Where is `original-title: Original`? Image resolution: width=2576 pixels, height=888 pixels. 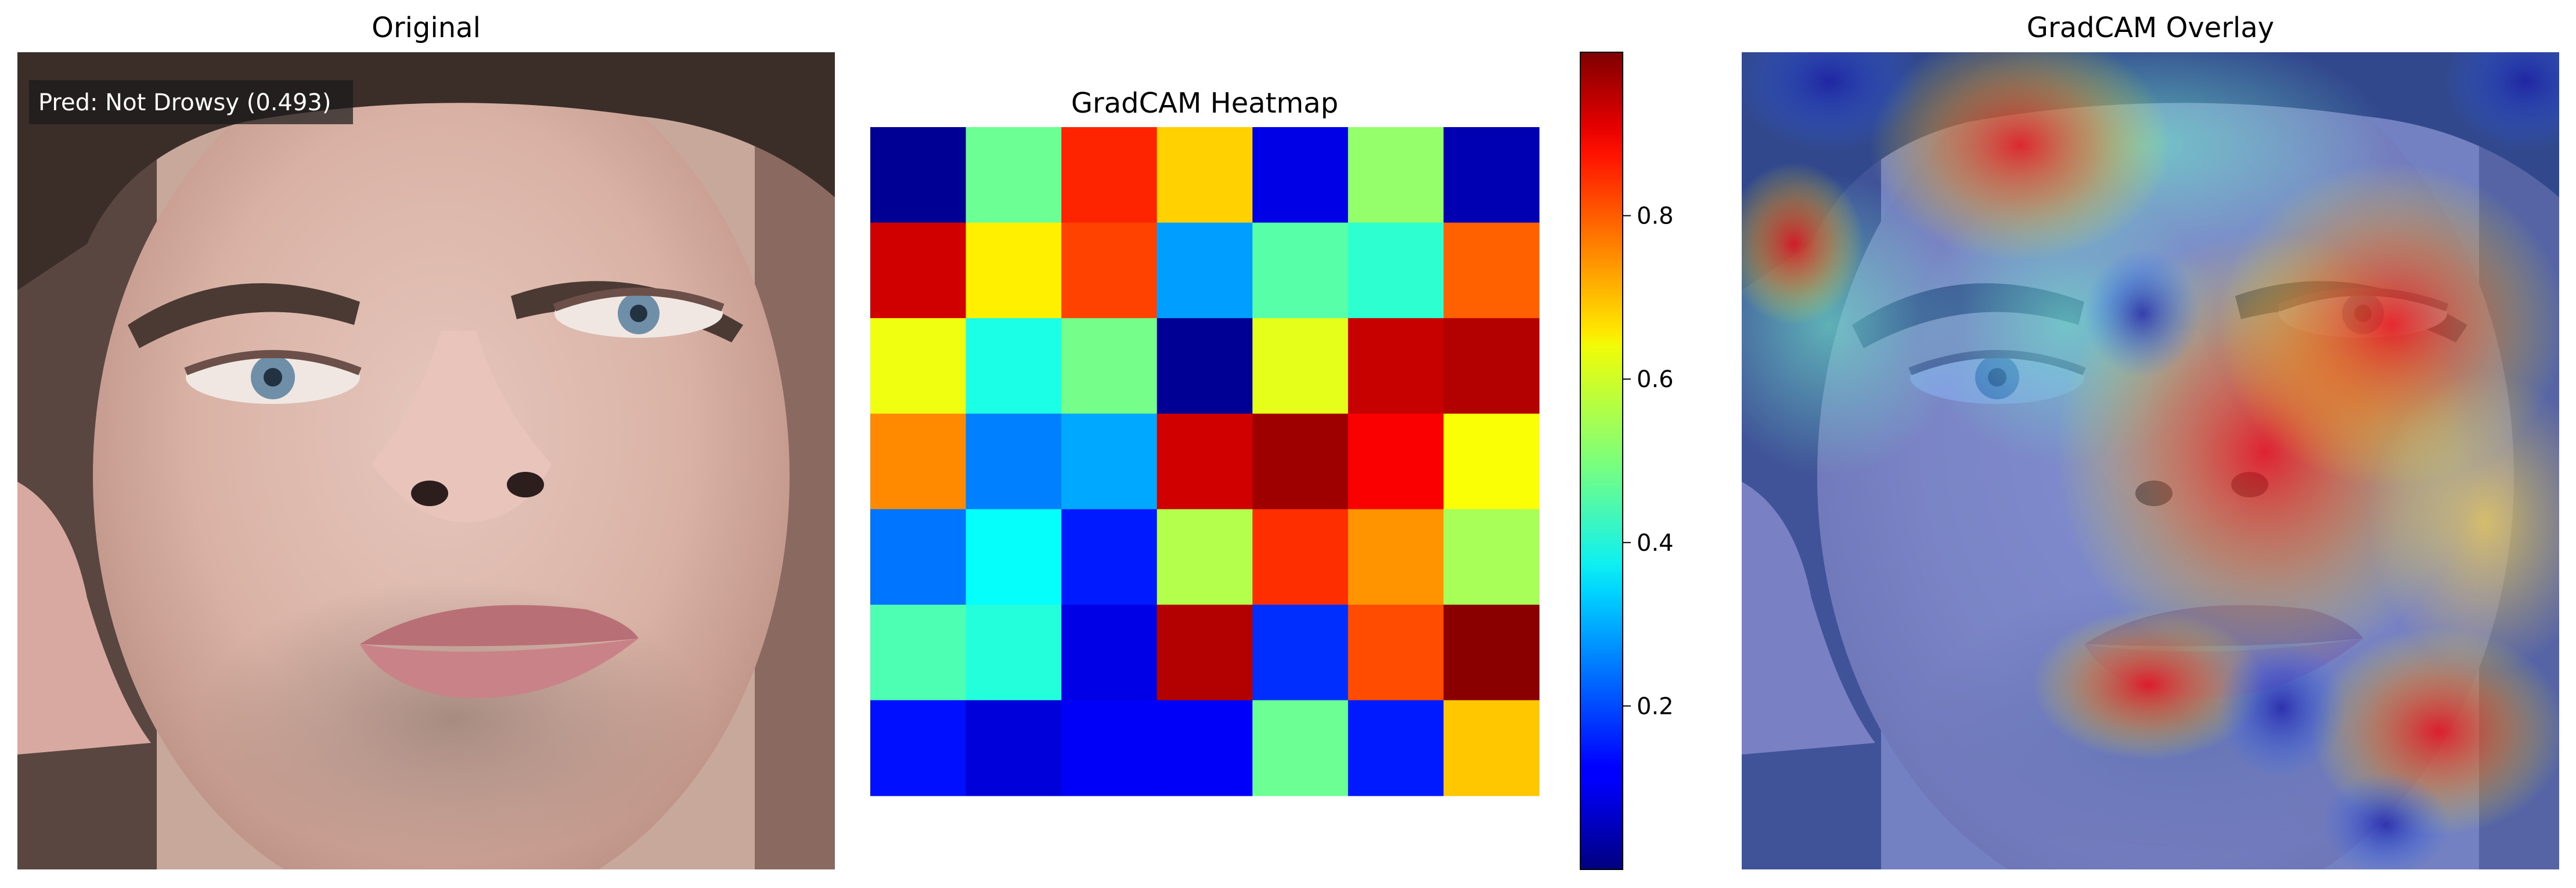 original-title: Original is located at coordinates (426, 28).